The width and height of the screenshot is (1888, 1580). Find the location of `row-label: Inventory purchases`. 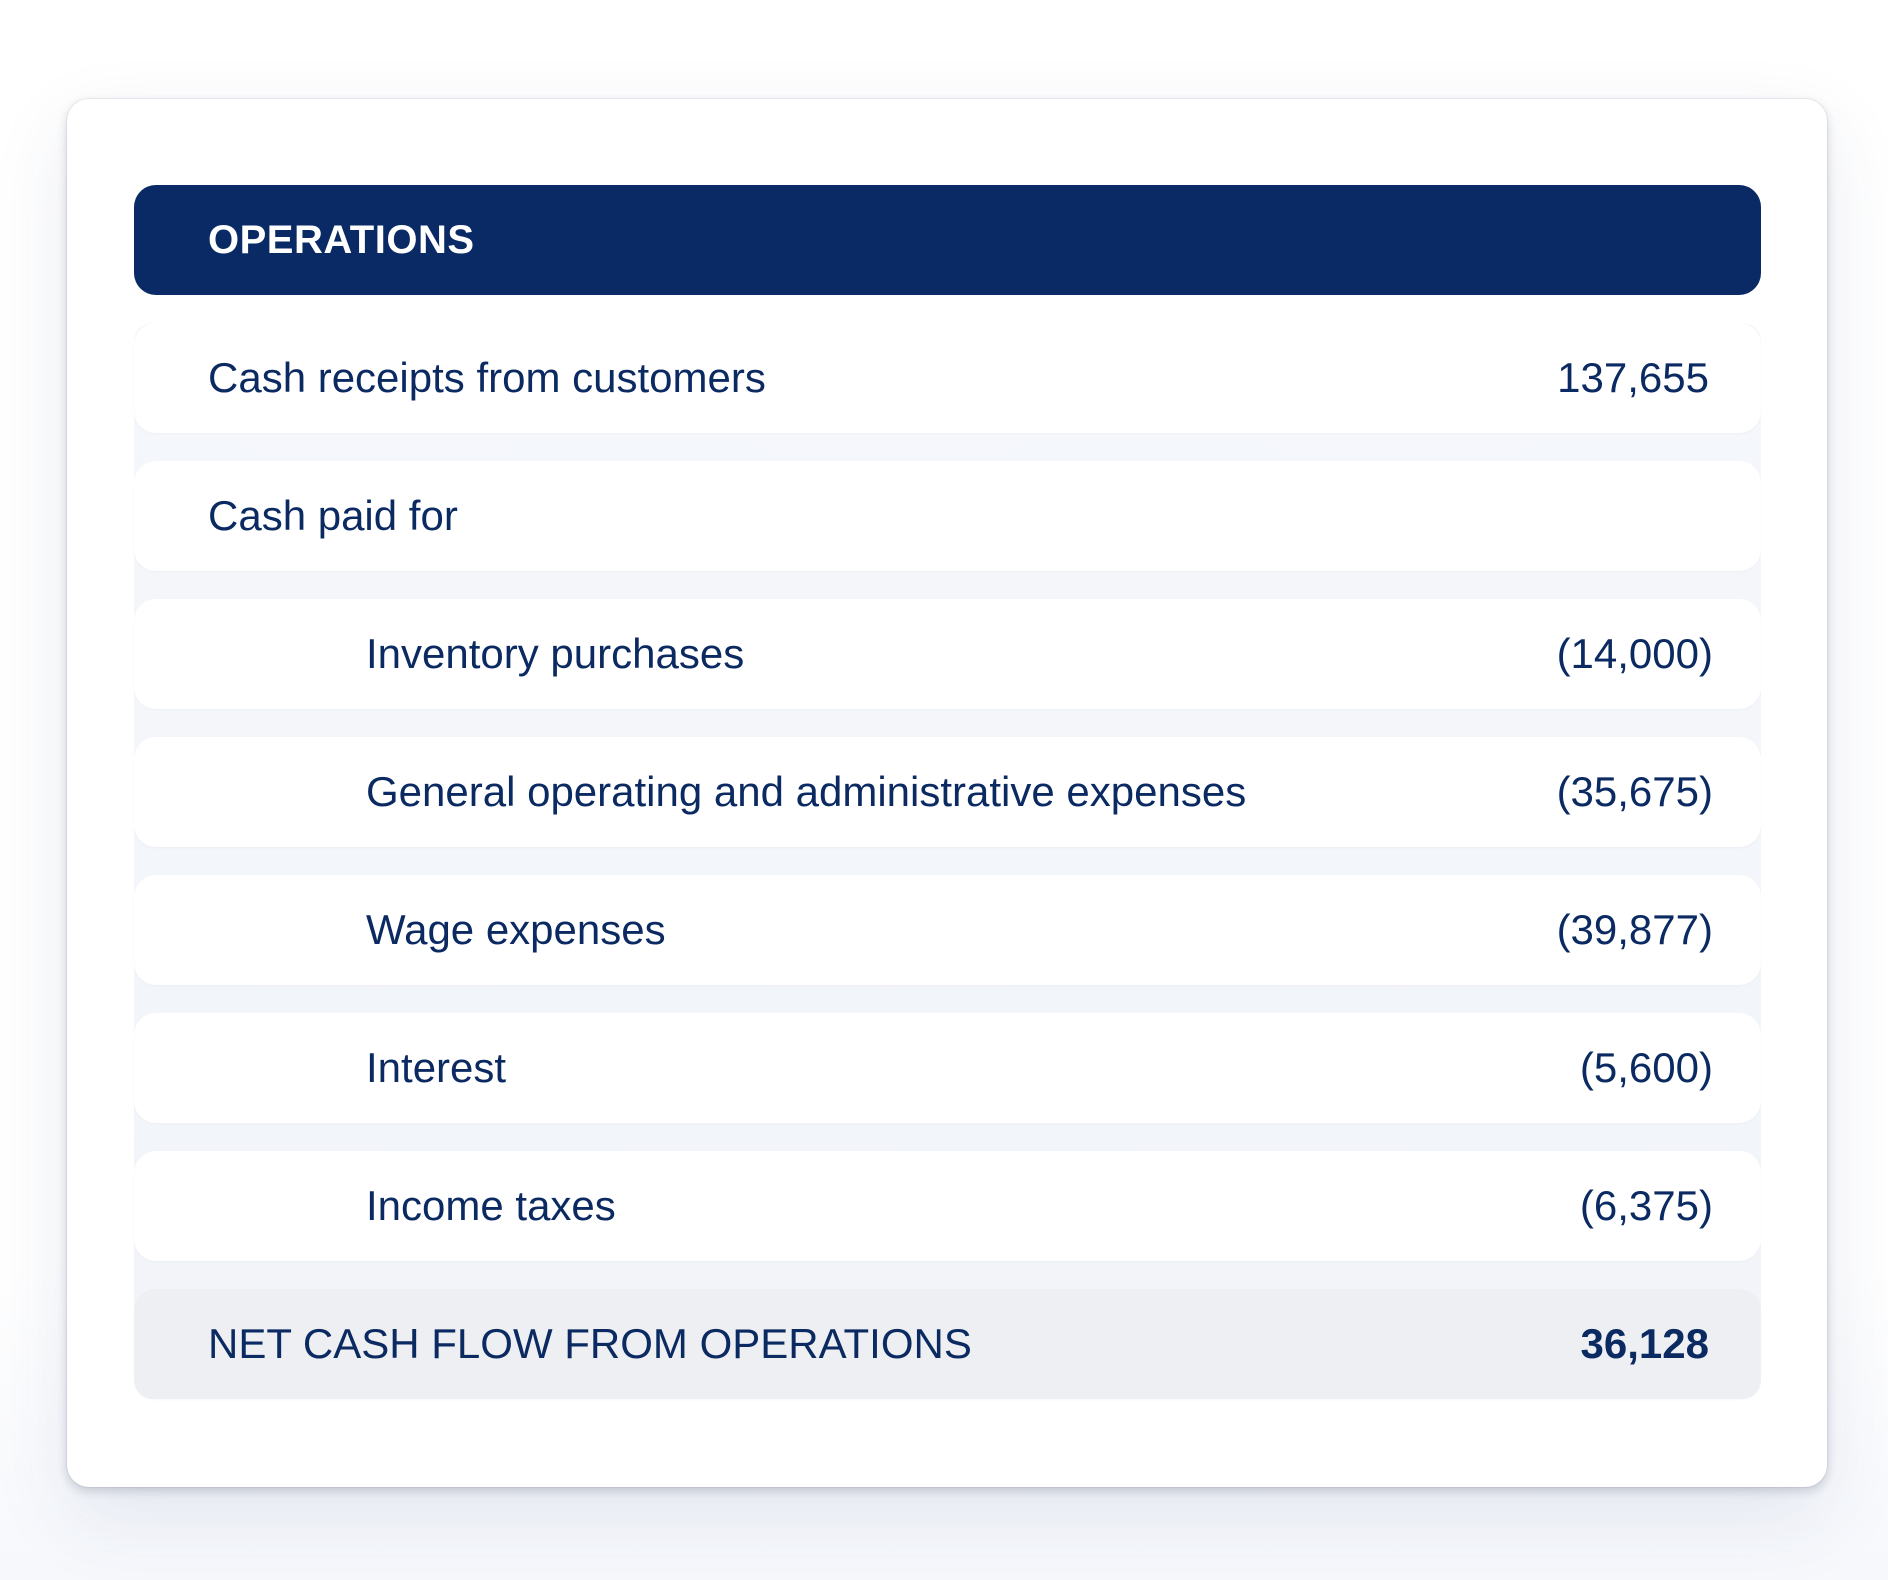

row-label: Inventory purchases is located at coordinates (555, 653).